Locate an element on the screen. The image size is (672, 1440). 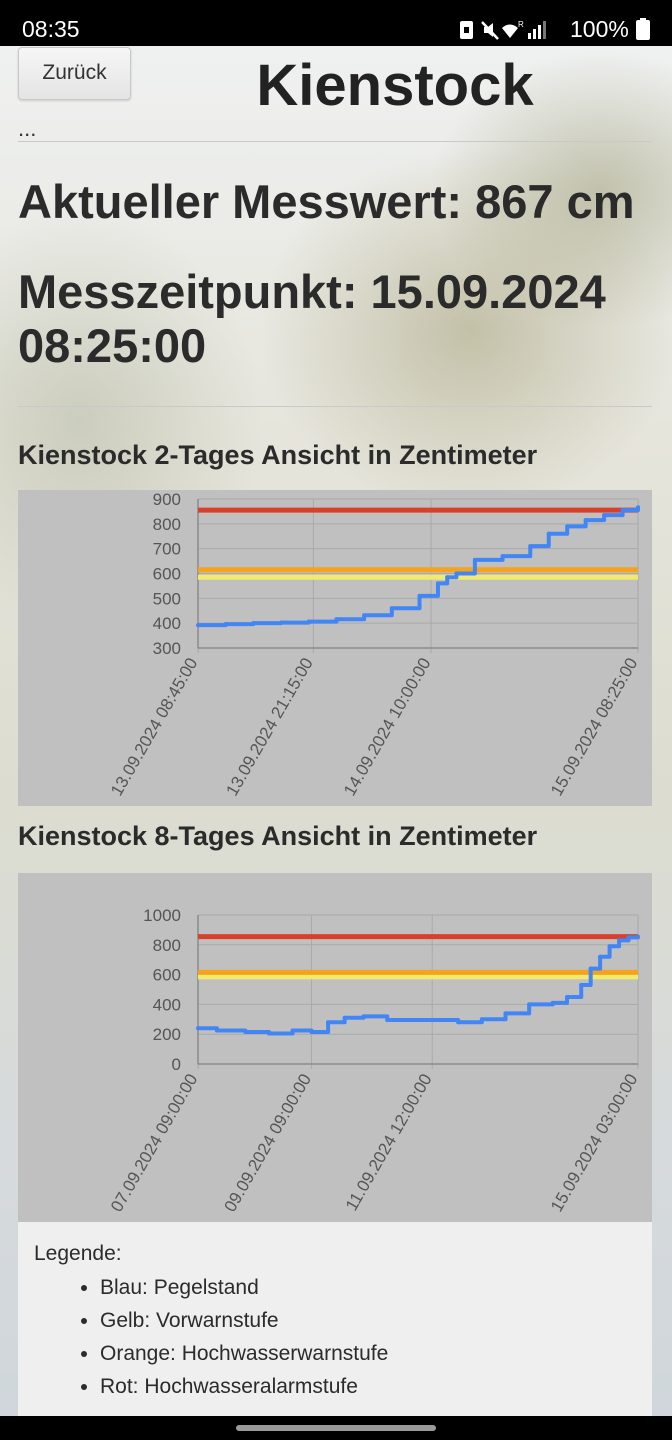
chart-title-2day: Kienstock 2-Tages Ansicht in Zentimeter is located at coordinates (278, 455).